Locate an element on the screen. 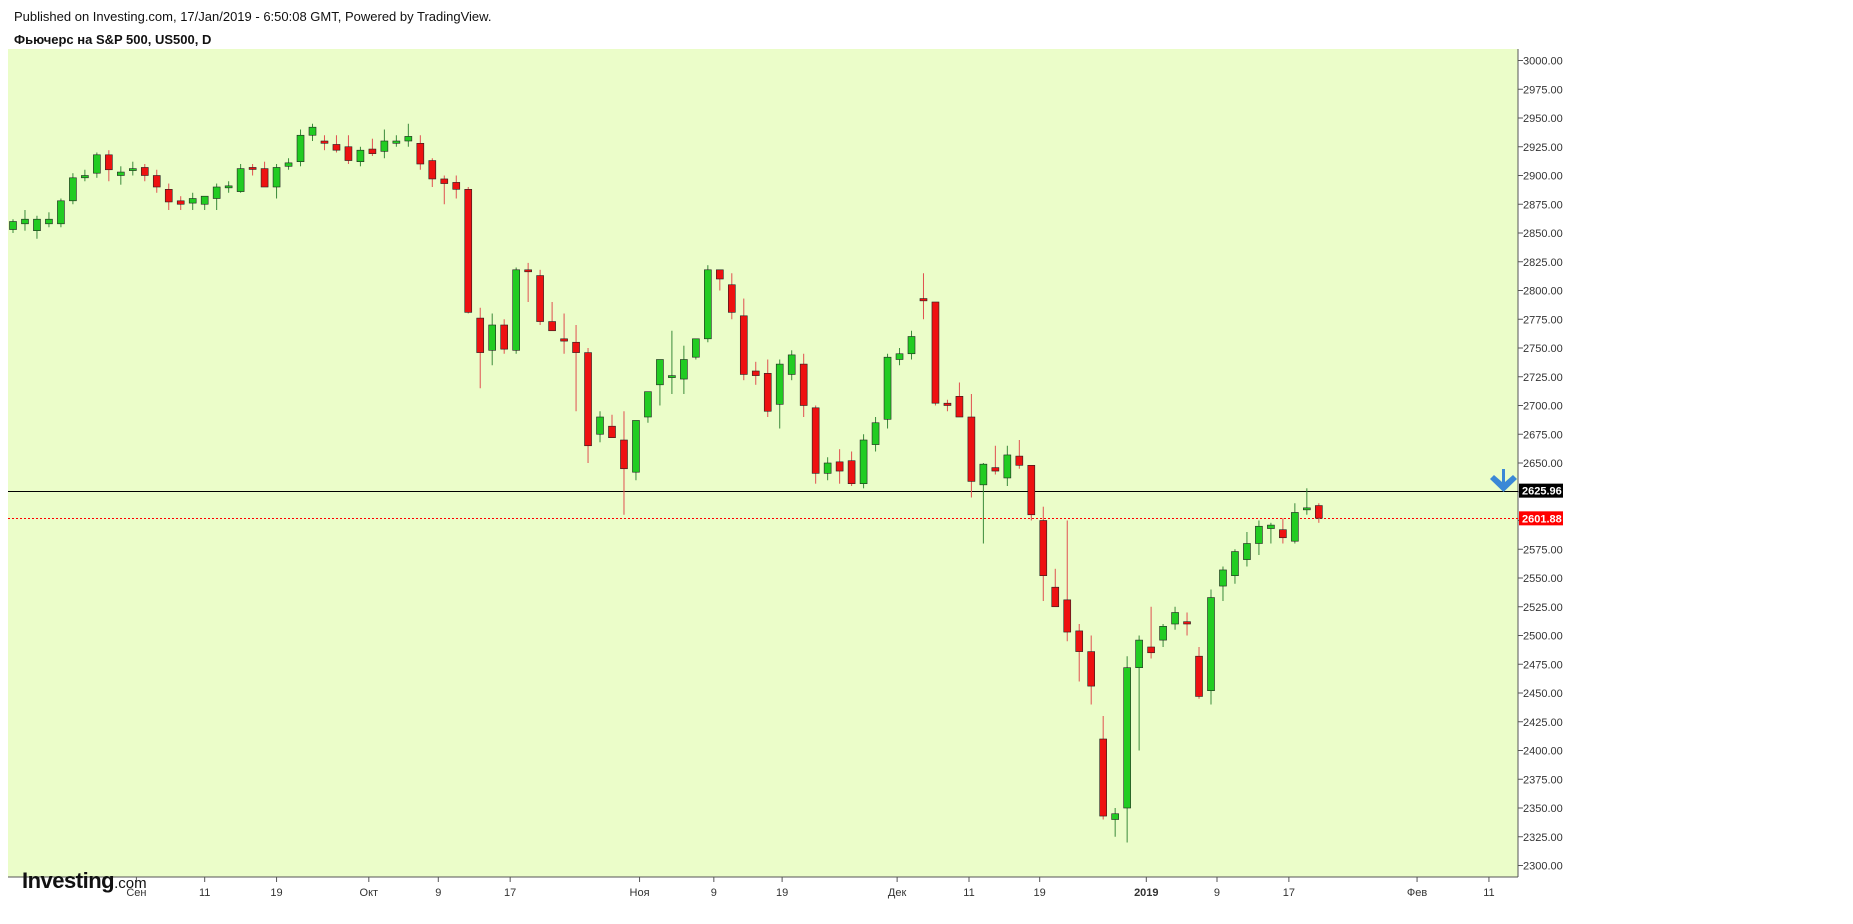 The width and height of the screenshot is (1853, 924). price-label: 2625.96 is located at coordinates (1542, 492).